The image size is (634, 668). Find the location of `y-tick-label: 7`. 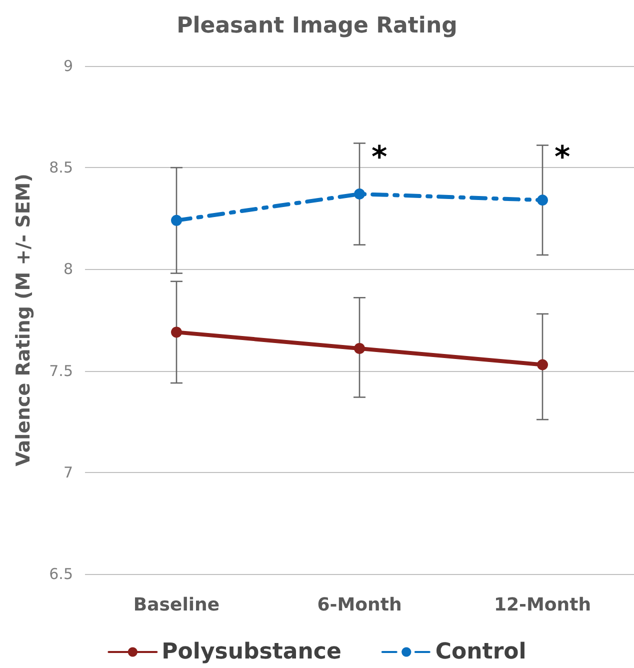

y-tick-label: 7 is located at coordinates (68, 472).